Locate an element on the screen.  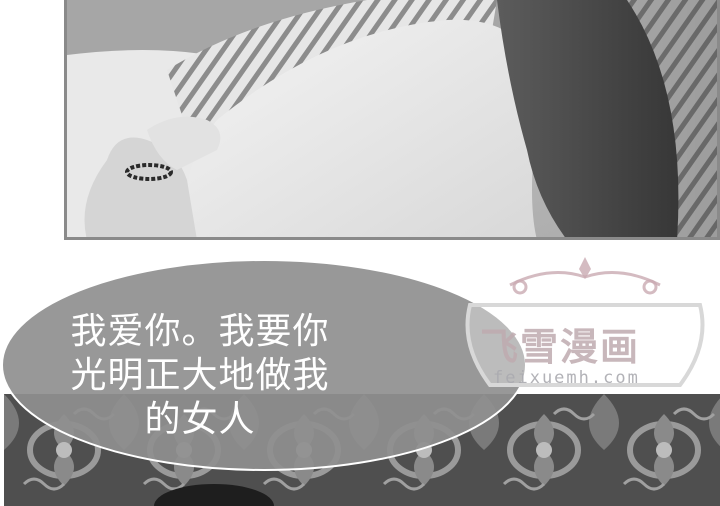
speech-bubble-text: 我爱你。我要你 光明正大地做我 的女人 is located at coordinates (200, 376).